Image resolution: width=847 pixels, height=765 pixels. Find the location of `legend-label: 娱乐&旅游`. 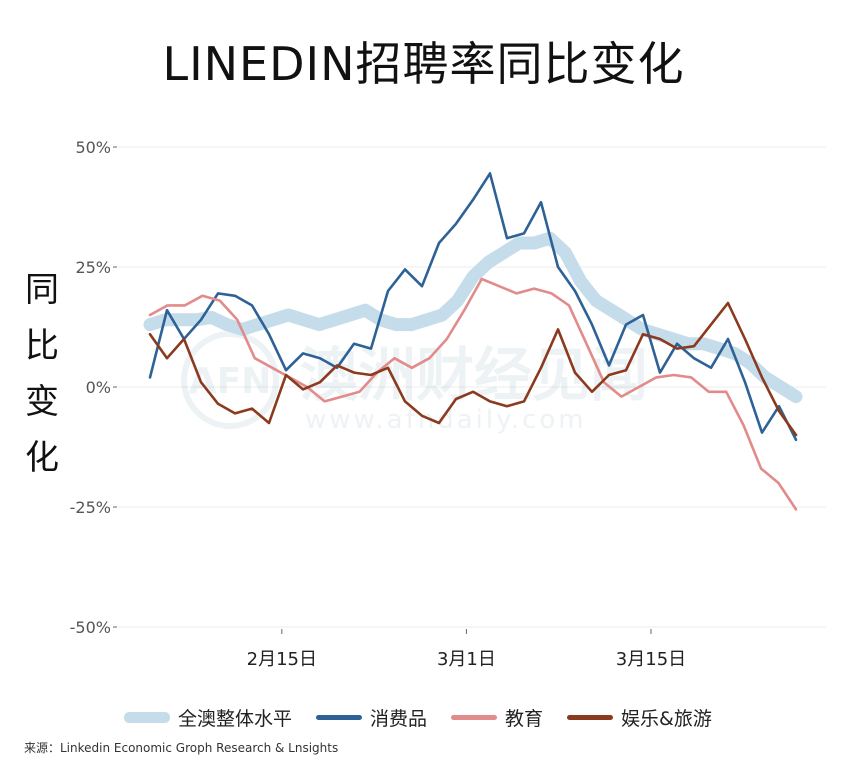

legend-label: 娱乐&旅游 is located at coordinates (666, 718).